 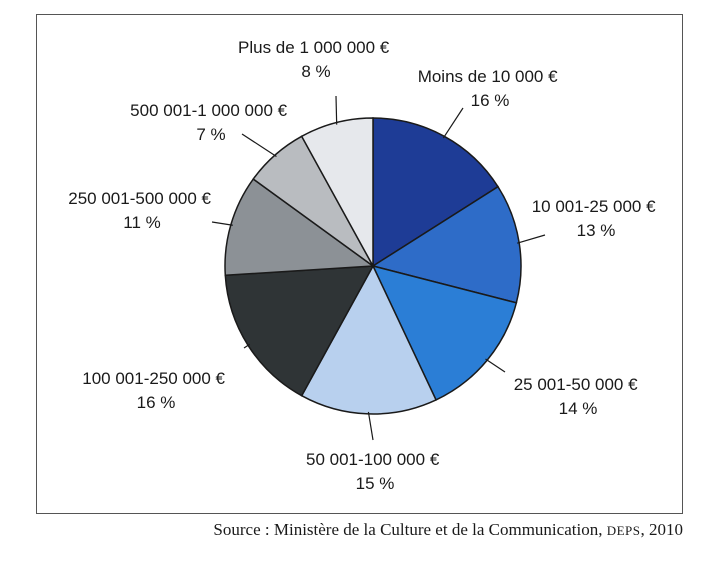 I want to click on slice-label-50001-100000: 50 001-100 000 € 15 %, so click(x=375, y=471).